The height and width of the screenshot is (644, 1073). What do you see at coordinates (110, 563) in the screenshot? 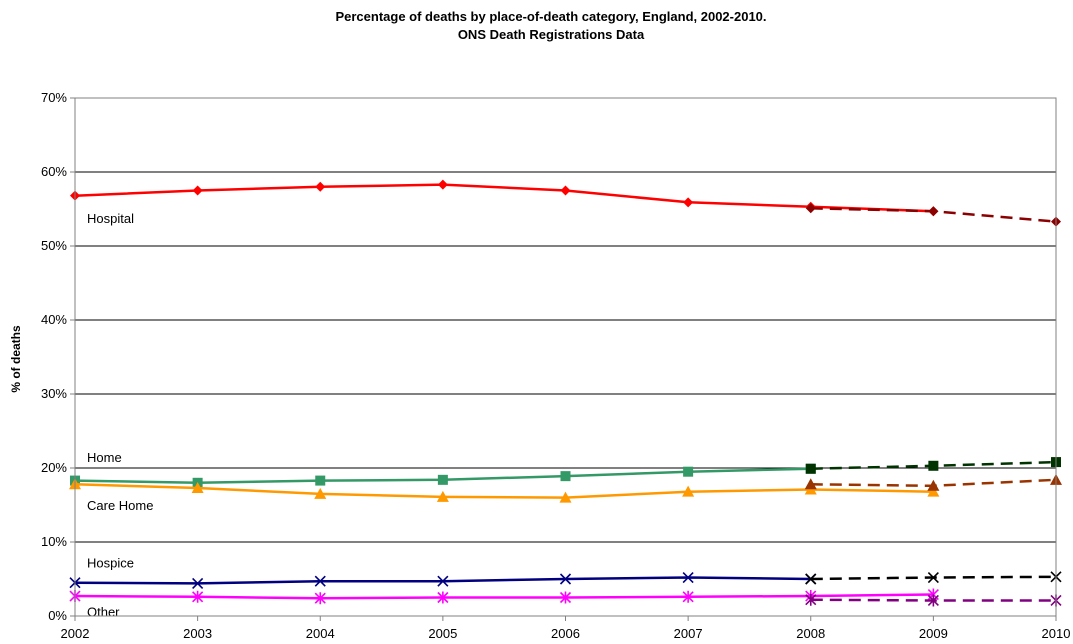
I see `series-label: Hospice` at bounding box center [110, 563].